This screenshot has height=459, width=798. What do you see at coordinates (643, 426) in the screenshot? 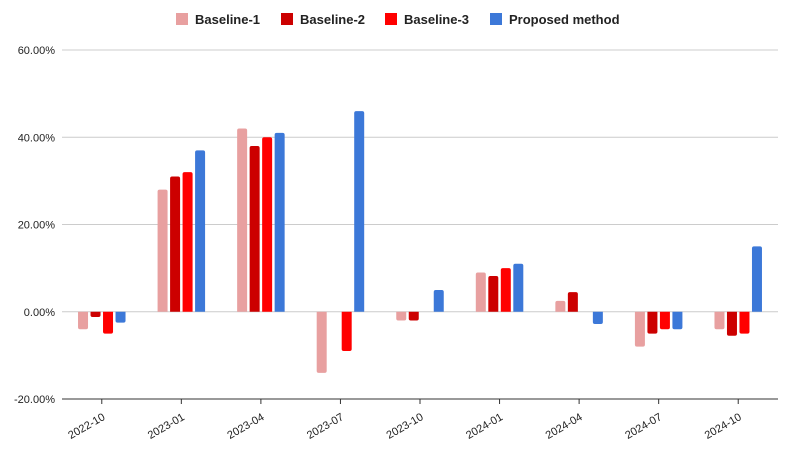
I see `x-tick-label: 2024-07` at bounding box center [643, 426].